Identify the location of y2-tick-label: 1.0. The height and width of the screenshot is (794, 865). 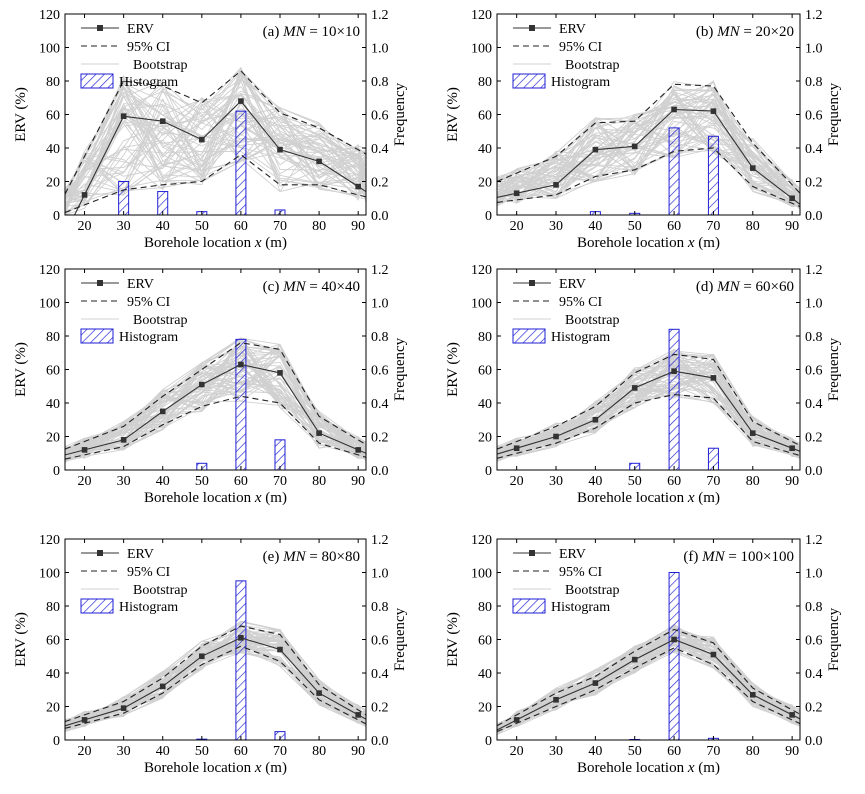
(380, 304).